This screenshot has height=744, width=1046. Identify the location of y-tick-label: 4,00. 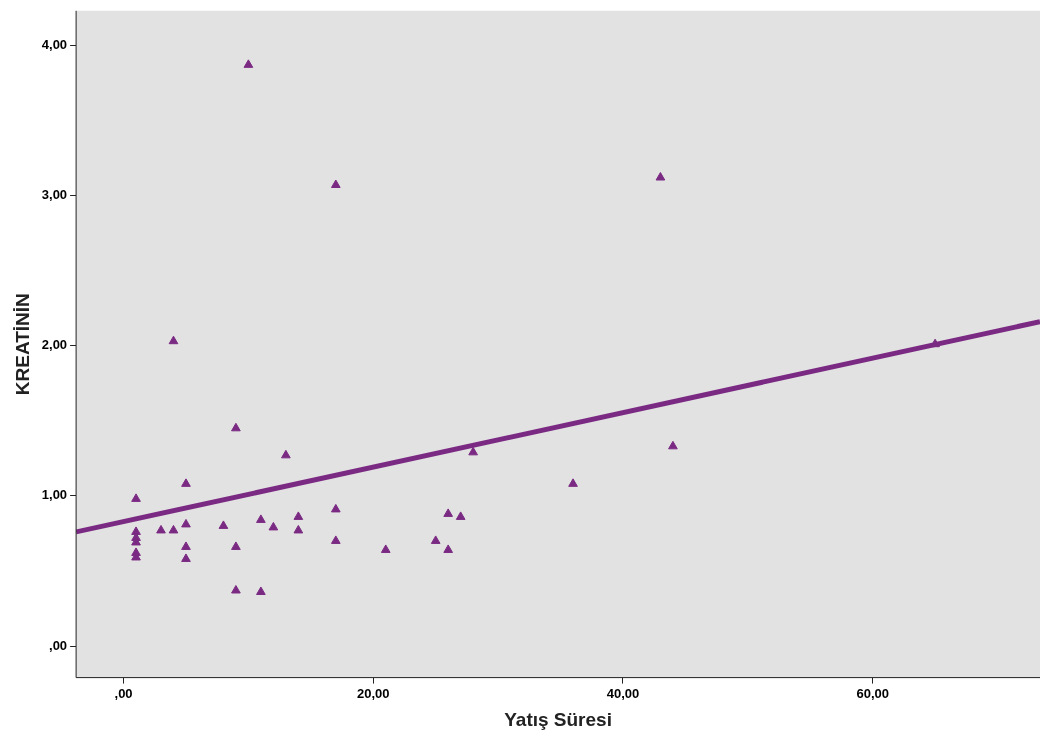
(54, 44).